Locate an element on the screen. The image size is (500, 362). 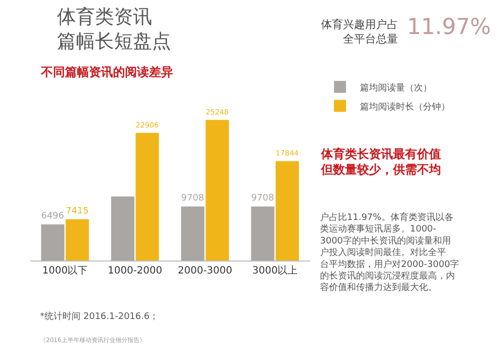
chart-subtitle: 不同篇幅资讯的阅读差异 is located at coordinates (106, 72).